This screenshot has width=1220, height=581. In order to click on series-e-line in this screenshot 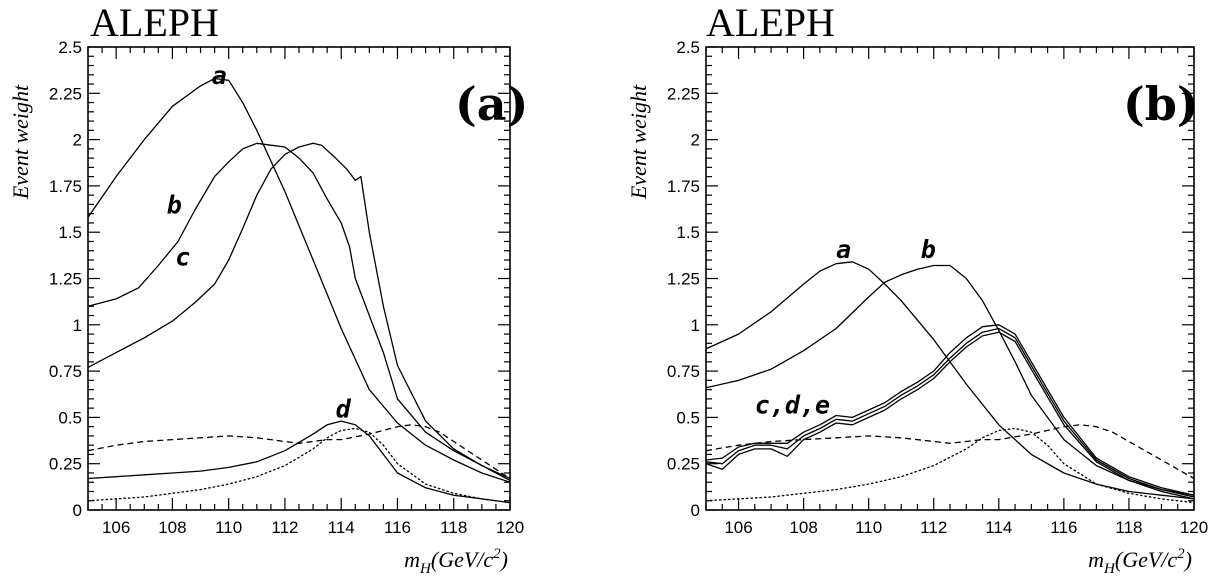, I will do `click(950, 415)`.